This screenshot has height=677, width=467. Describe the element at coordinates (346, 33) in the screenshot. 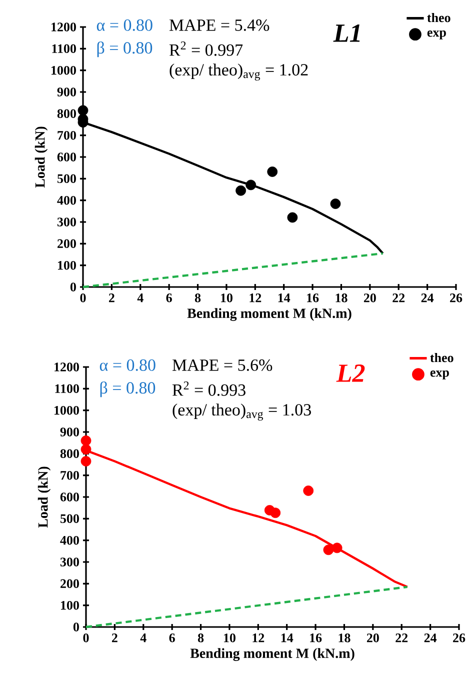

I see `chart-title: L1` at that location.